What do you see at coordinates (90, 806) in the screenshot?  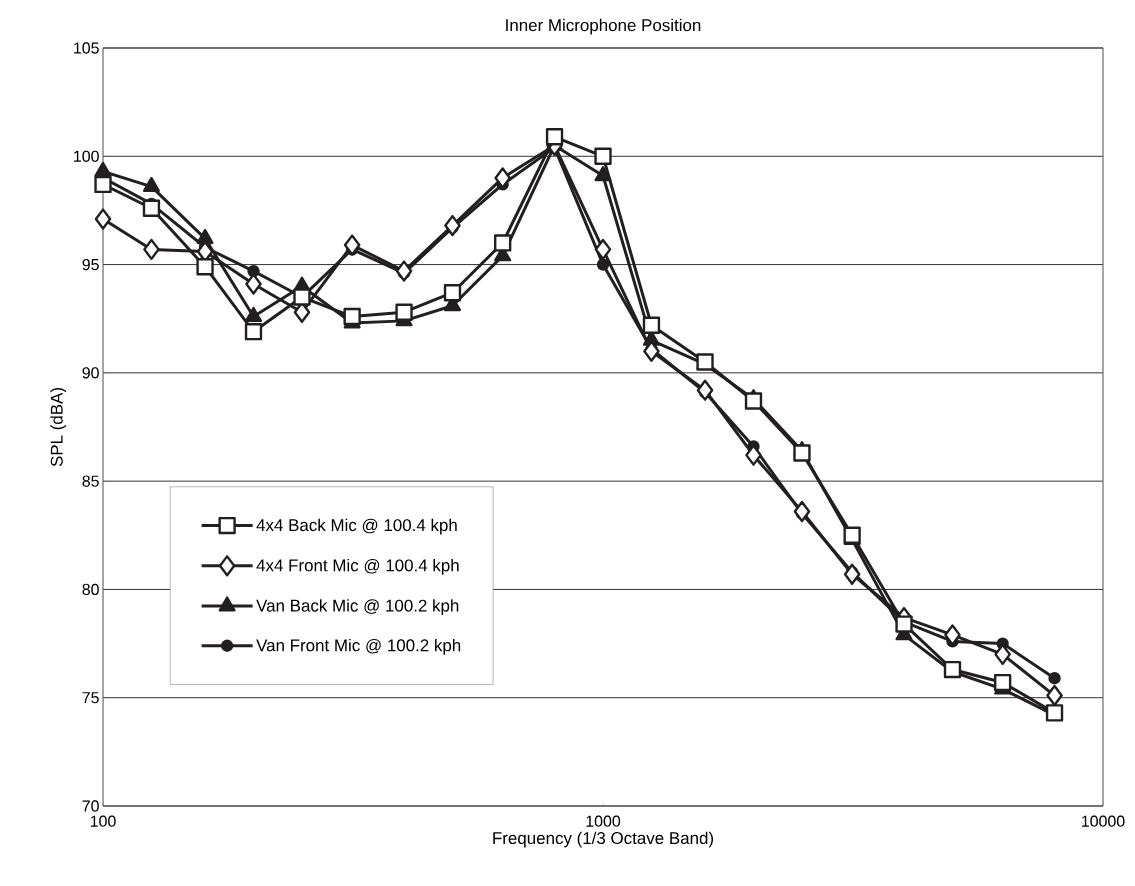 I see `y-tick-label: 70` at bounding box center [90, 806].